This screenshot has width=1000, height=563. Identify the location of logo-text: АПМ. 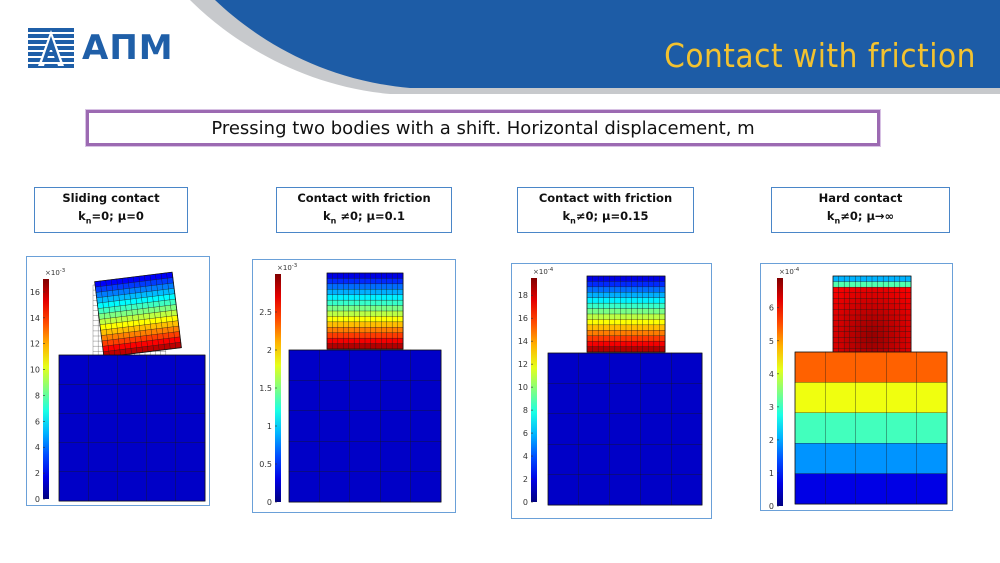
(128, 48).